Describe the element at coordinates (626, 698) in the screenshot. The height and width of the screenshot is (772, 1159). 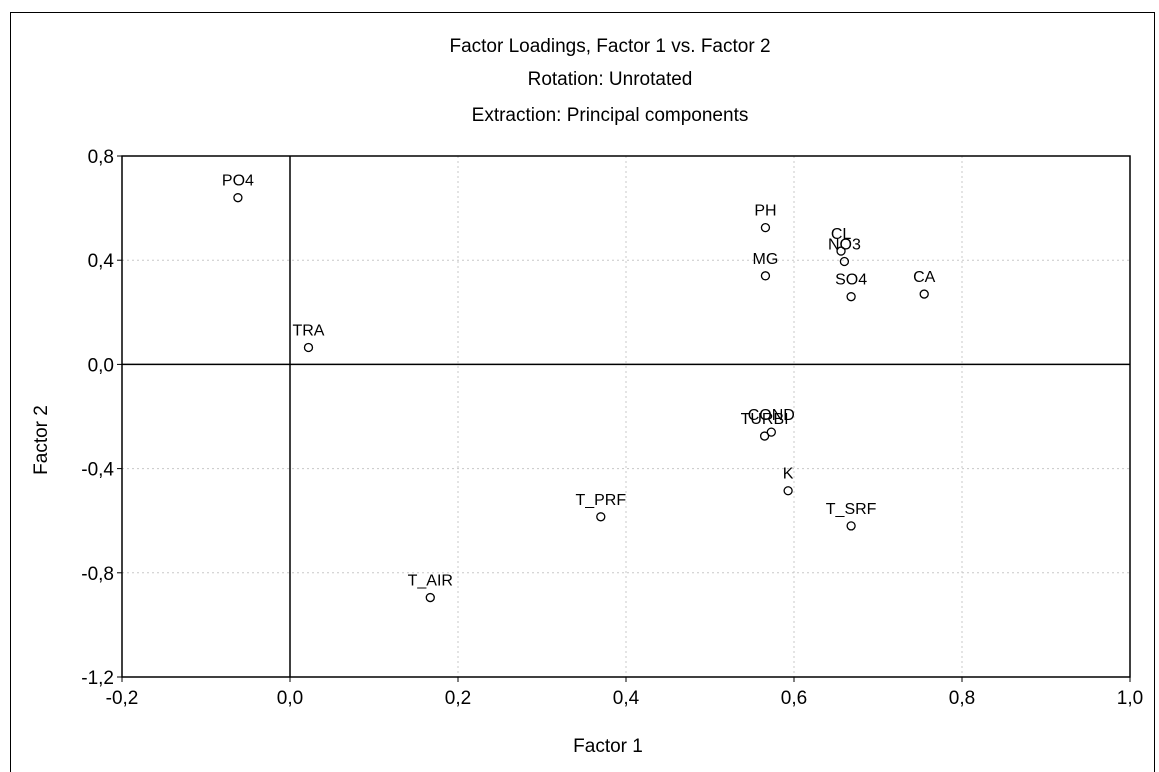
I see `x-tick-label: 0,4` at that location.